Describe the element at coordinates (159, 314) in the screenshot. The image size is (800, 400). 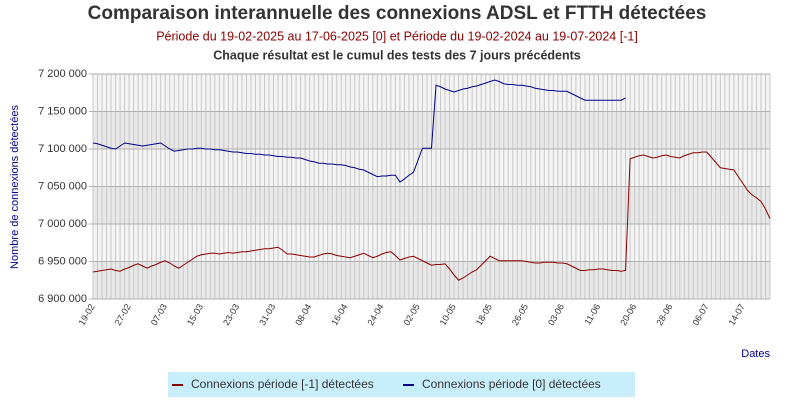
I see `x-tick-label: 07-03` at that location.